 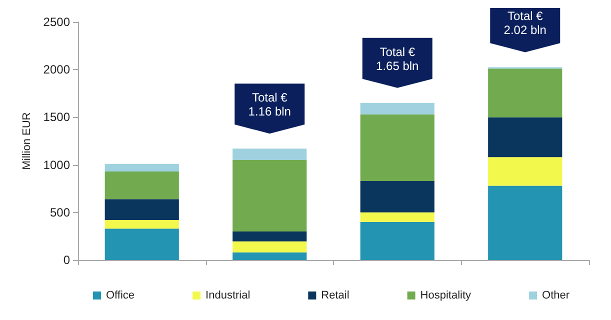 I want to click on y-tick-label: 1000, so click(x=56, y=165).